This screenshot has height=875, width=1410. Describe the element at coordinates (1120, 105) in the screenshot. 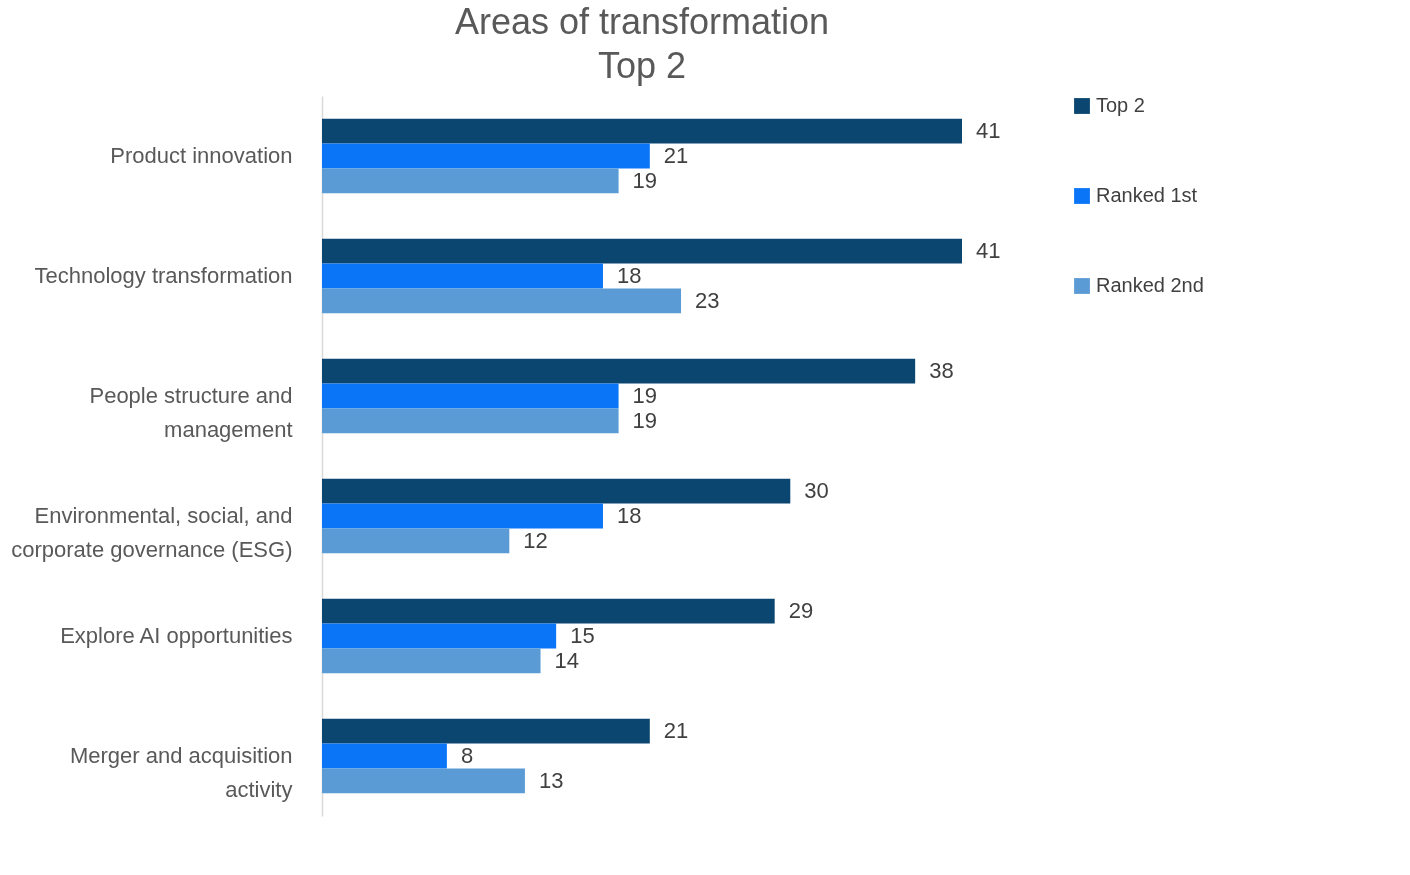

I see `legend-label: Top 2` at that location.